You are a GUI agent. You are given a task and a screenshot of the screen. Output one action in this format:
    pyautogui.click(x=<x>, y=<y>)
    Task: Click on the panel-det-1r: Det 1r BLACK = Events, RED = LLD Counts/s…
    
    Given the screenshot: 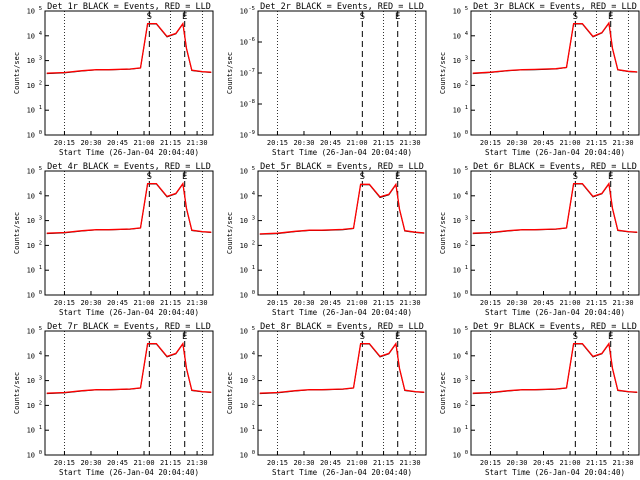 What is the action you would take?
    pyautogui.click(x=113, y=79)
    